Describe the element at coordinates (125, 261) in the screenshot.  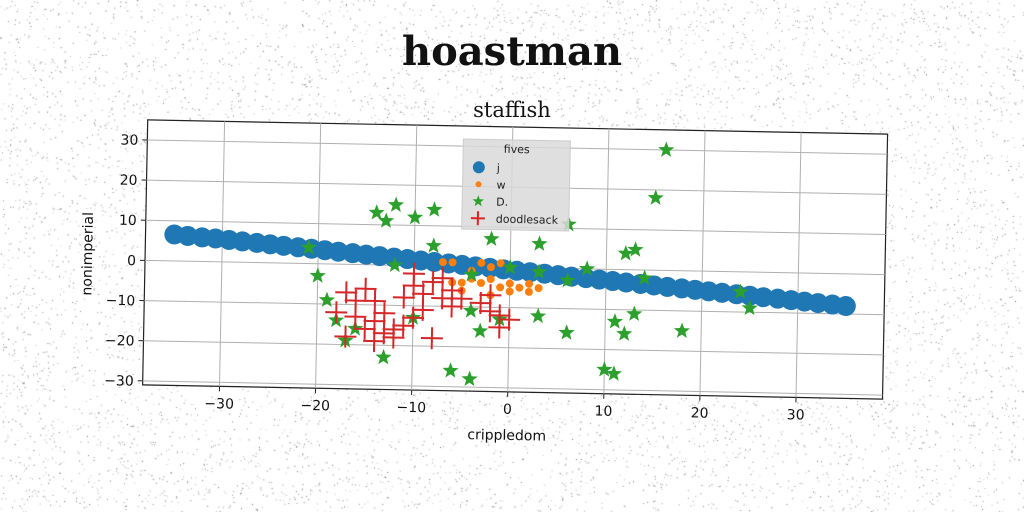
I see `y-ticks: −30 −20 −10 0 10 20 30` at that location.